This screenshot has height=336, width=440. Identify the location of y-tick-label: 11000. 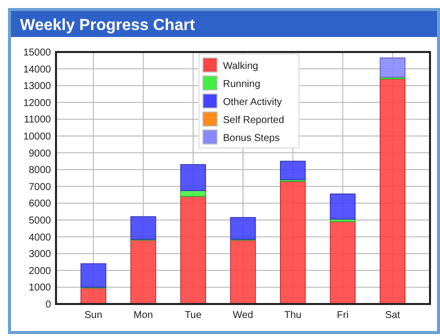
(38, 120).